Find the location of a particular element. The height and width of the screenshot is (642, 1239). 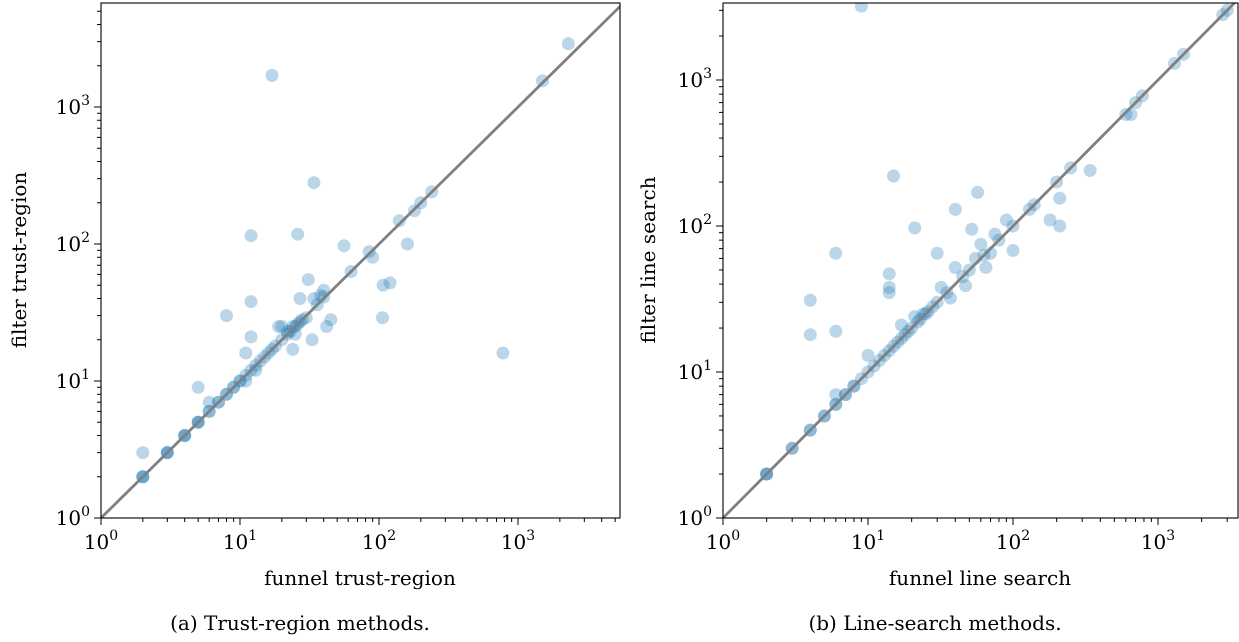

x-axis-label: funnel line search is located at coordinates (980, 578).